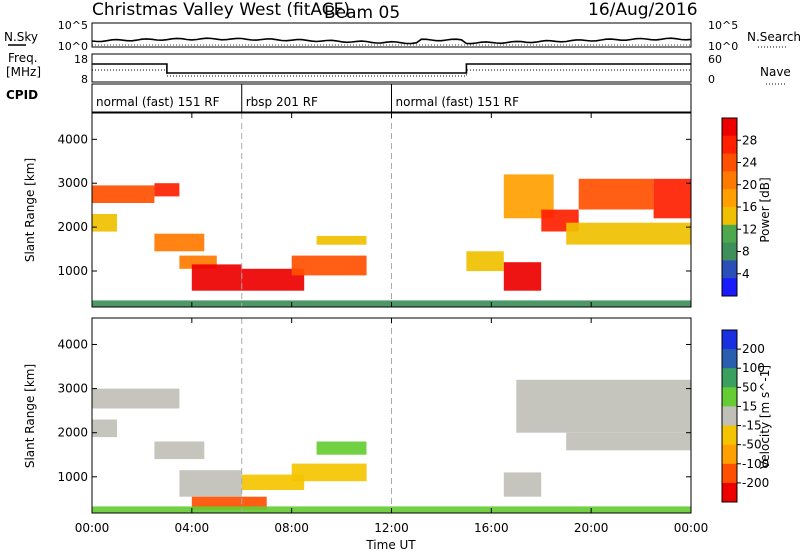  I want to click on colorbar-tick-label: 50, so click(749, 387).